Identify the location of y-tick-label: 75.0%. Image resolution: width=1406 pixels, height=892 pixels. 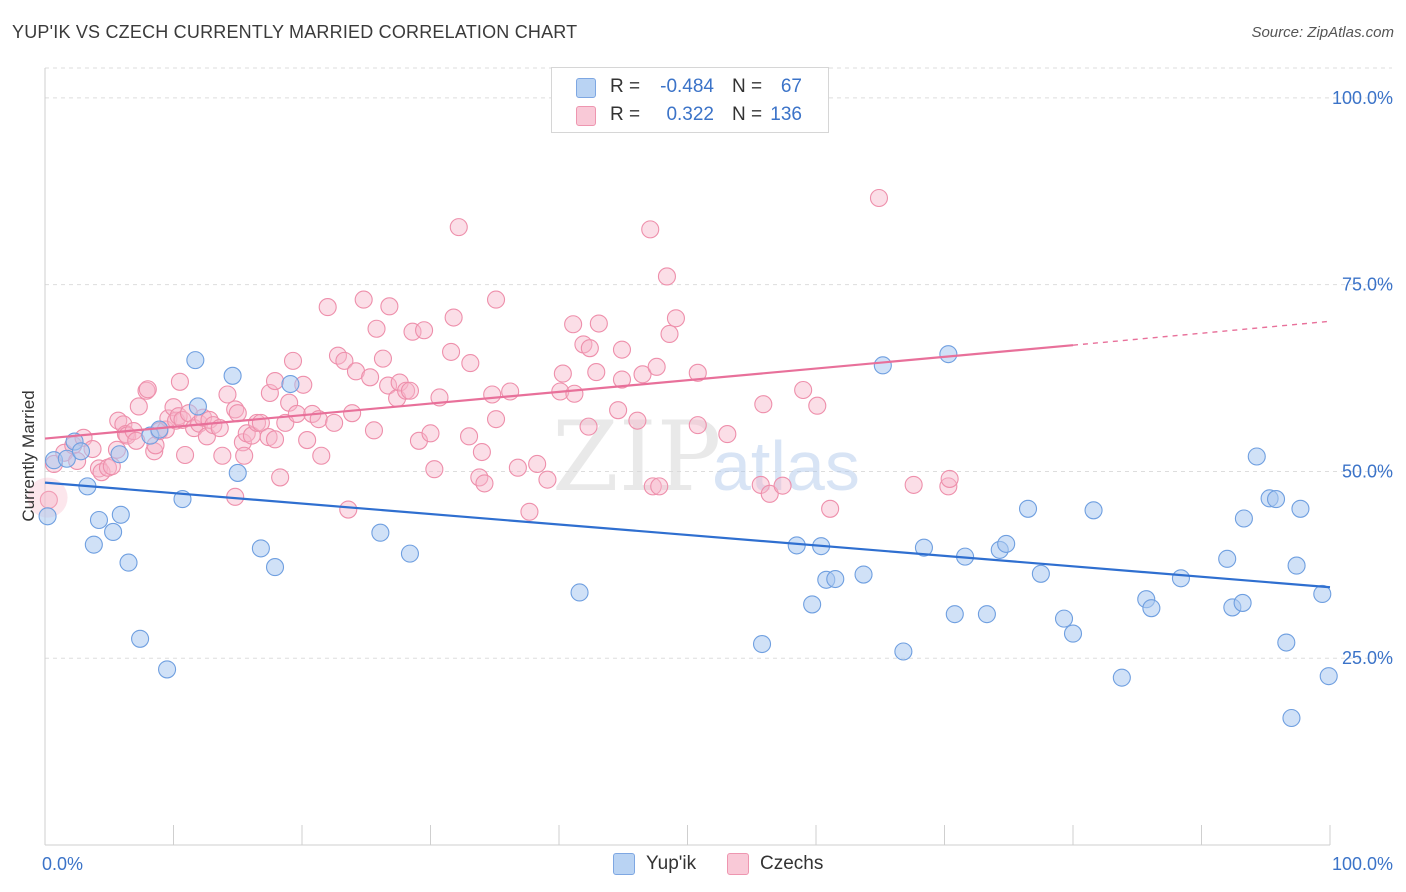
(1367, 285).